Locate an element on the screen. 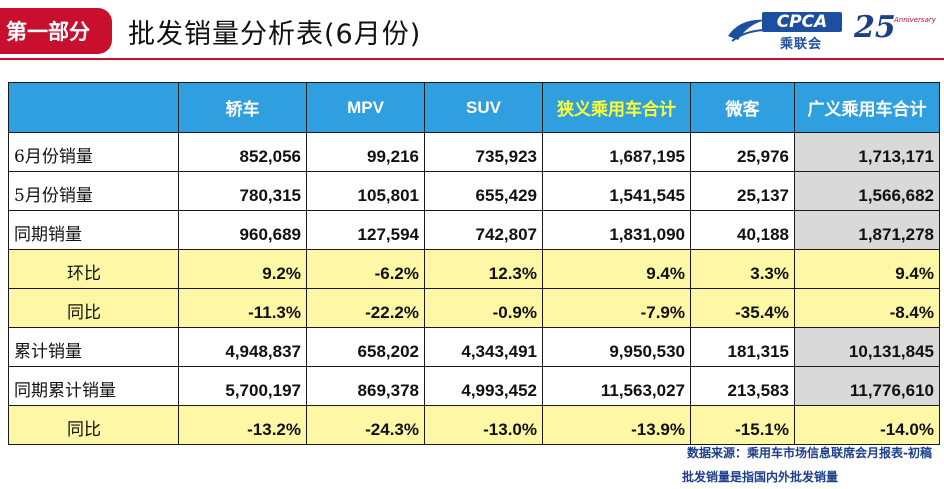 This screenshot has width=944, height=489. table-cell: 658,202 is located at coordinates (365, 347).